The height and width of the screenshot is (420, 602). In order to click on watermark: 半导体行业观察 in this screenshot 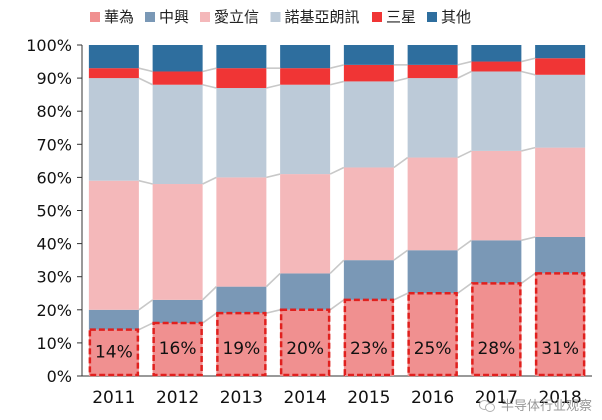, I will do `click(535, 404)`.